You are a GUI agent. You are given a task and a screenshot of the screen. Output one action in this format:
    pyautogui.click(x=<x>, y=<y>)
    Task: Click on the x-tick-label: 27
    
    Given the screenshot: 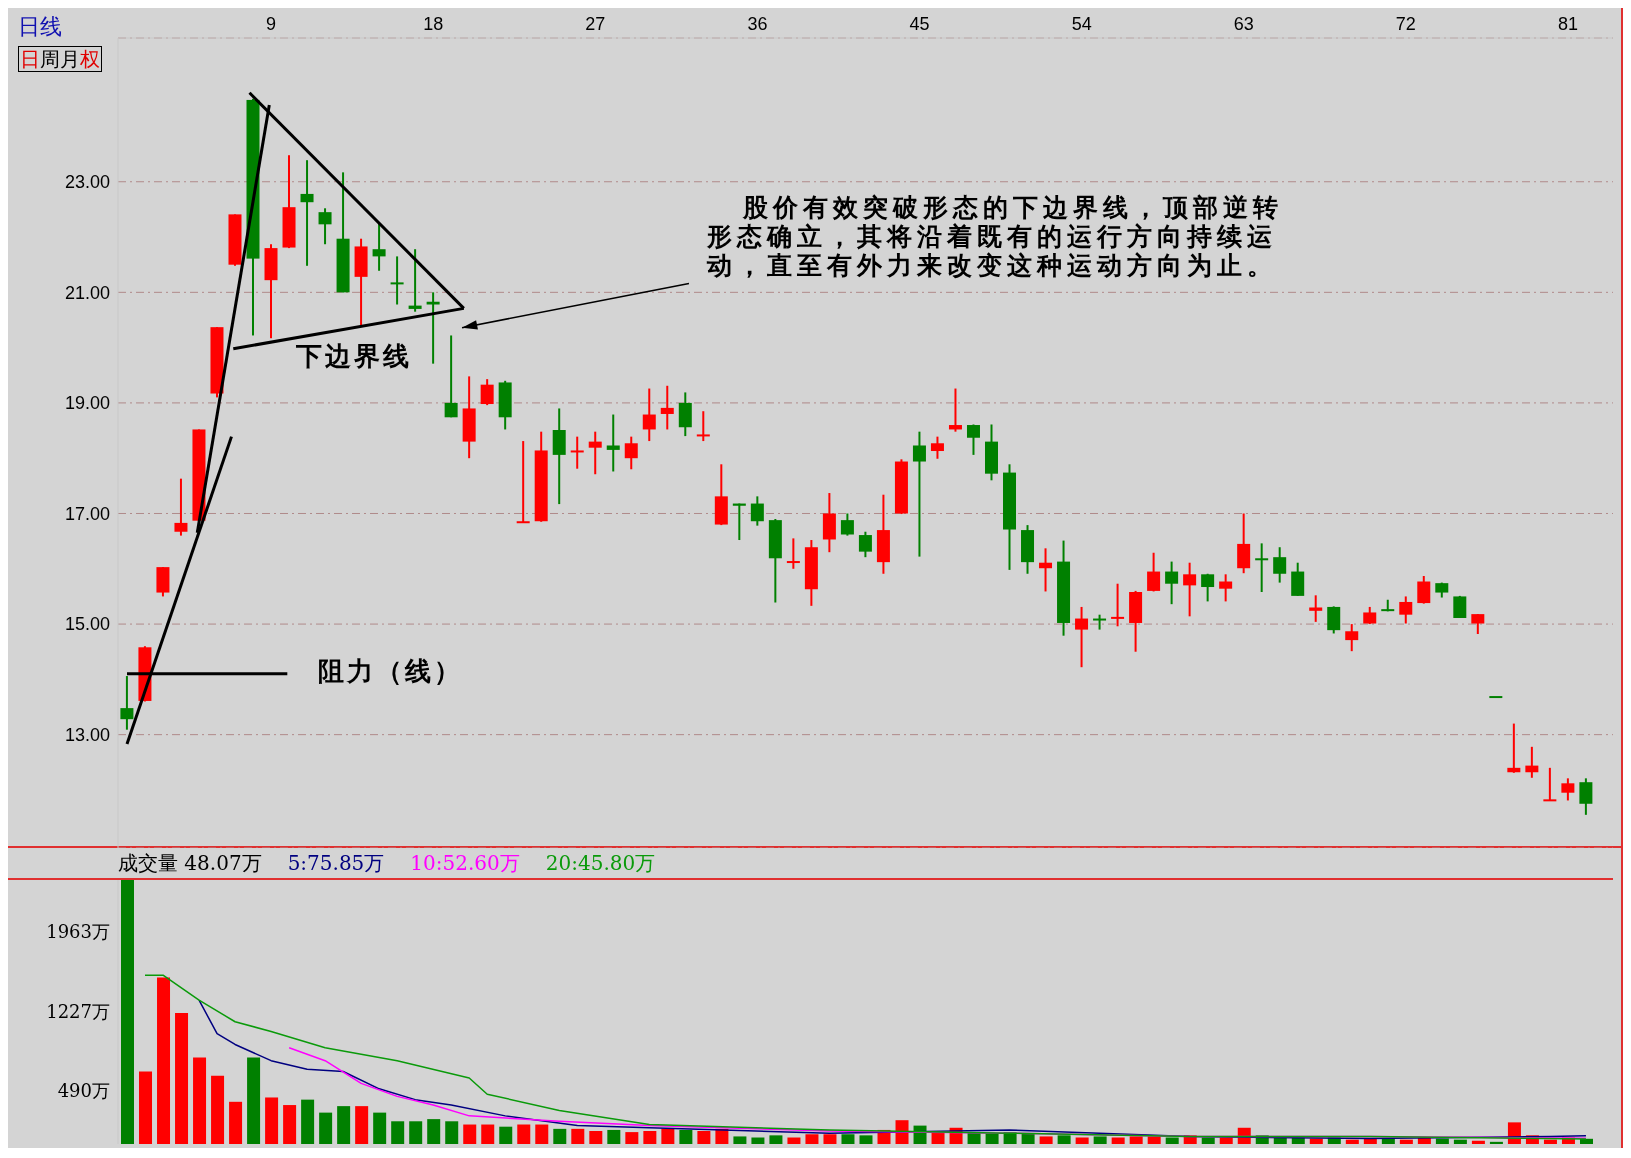 What is the action you would take?
    pyautogui.click(x=595, y=24)
    